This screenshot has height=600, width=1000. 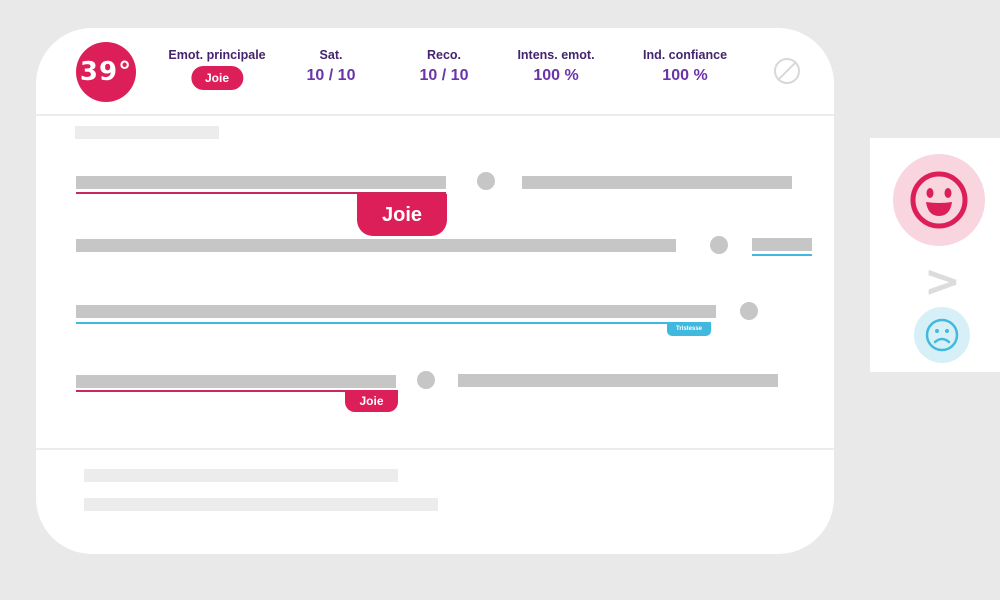 I want to click on metric-main-emotion: Emot. principale Joie, so click(x=217, y=69).